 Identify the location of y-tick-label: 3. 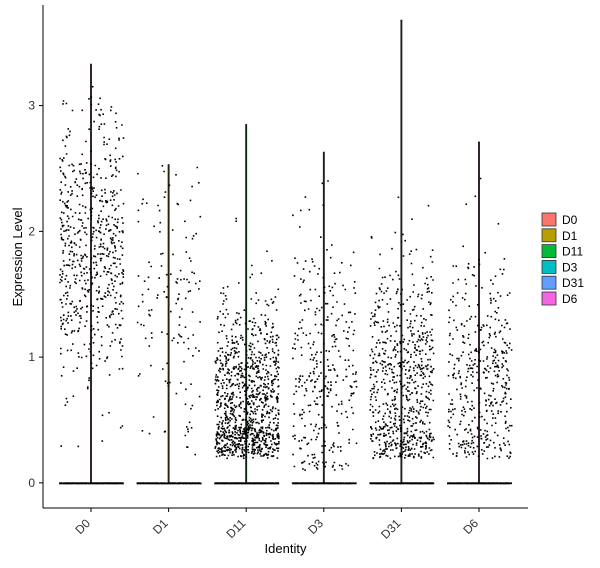
(31, 106).